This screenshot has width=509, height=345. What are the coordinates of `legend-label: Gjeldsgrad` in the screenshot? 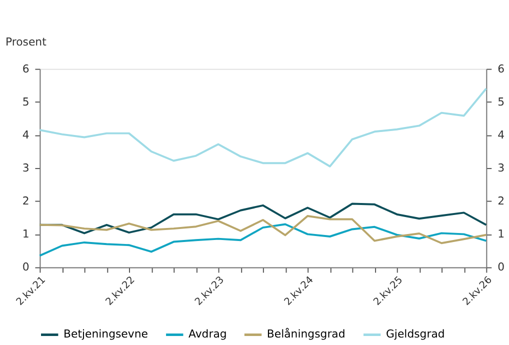 It's located at (415, 334).